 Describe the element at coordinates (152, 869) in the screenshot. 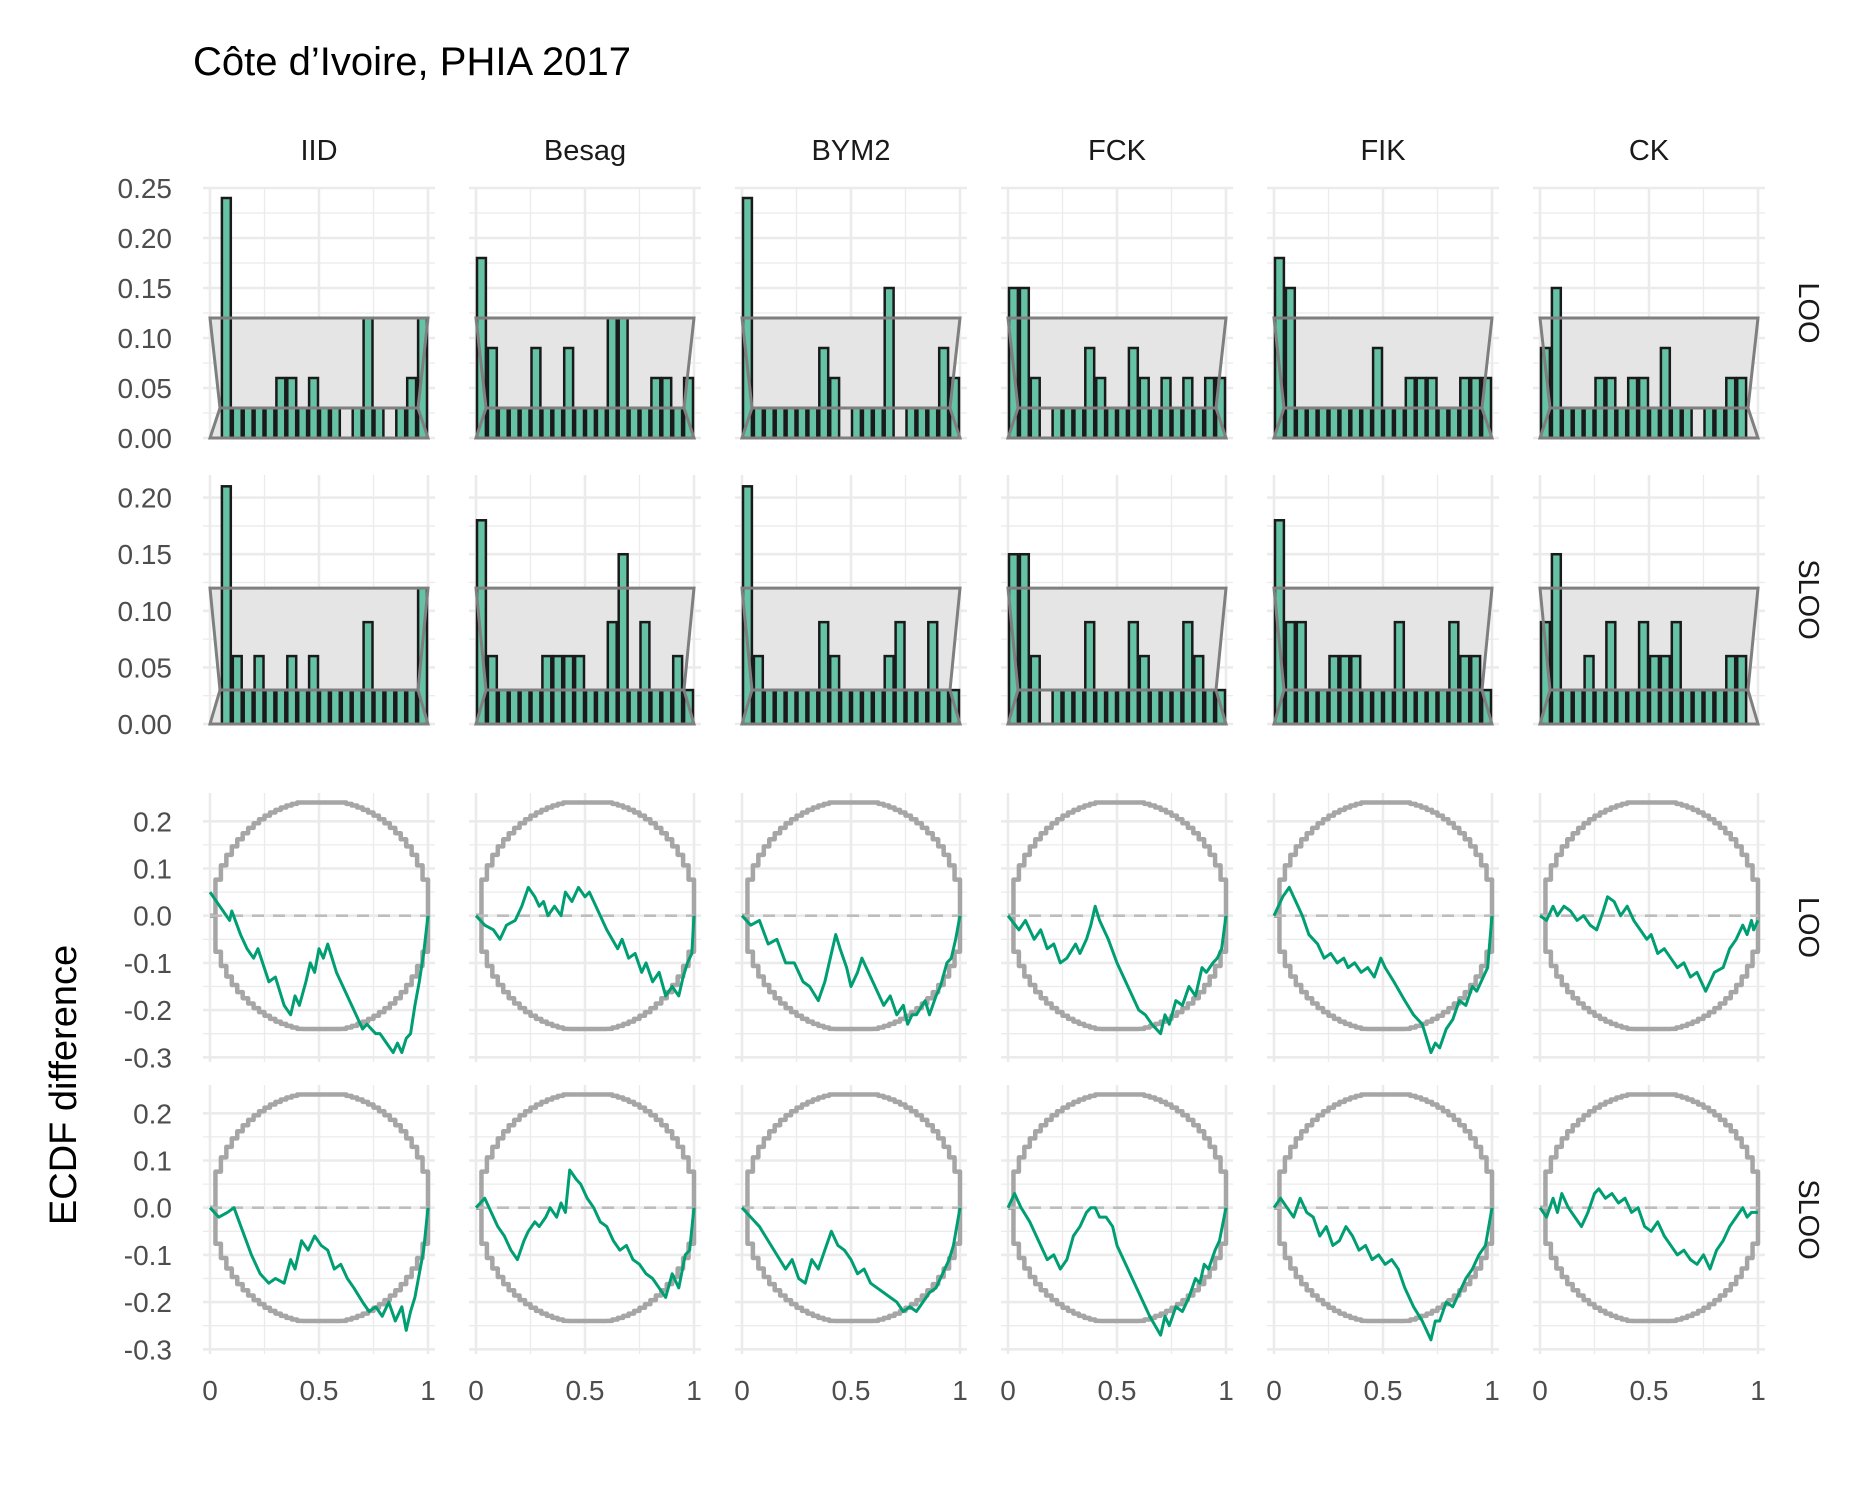

I see `y-tick-label: 0.1` at that location.